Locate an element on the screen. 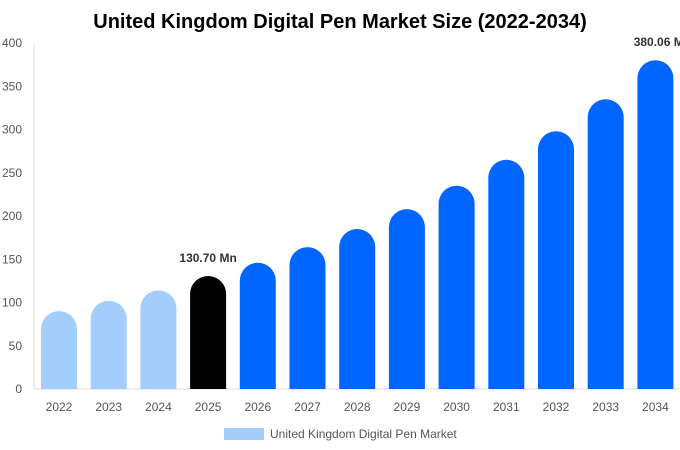 This screenshot has width=680, height=450. y-tick-label: 50 is located at coordinates (16, 346).